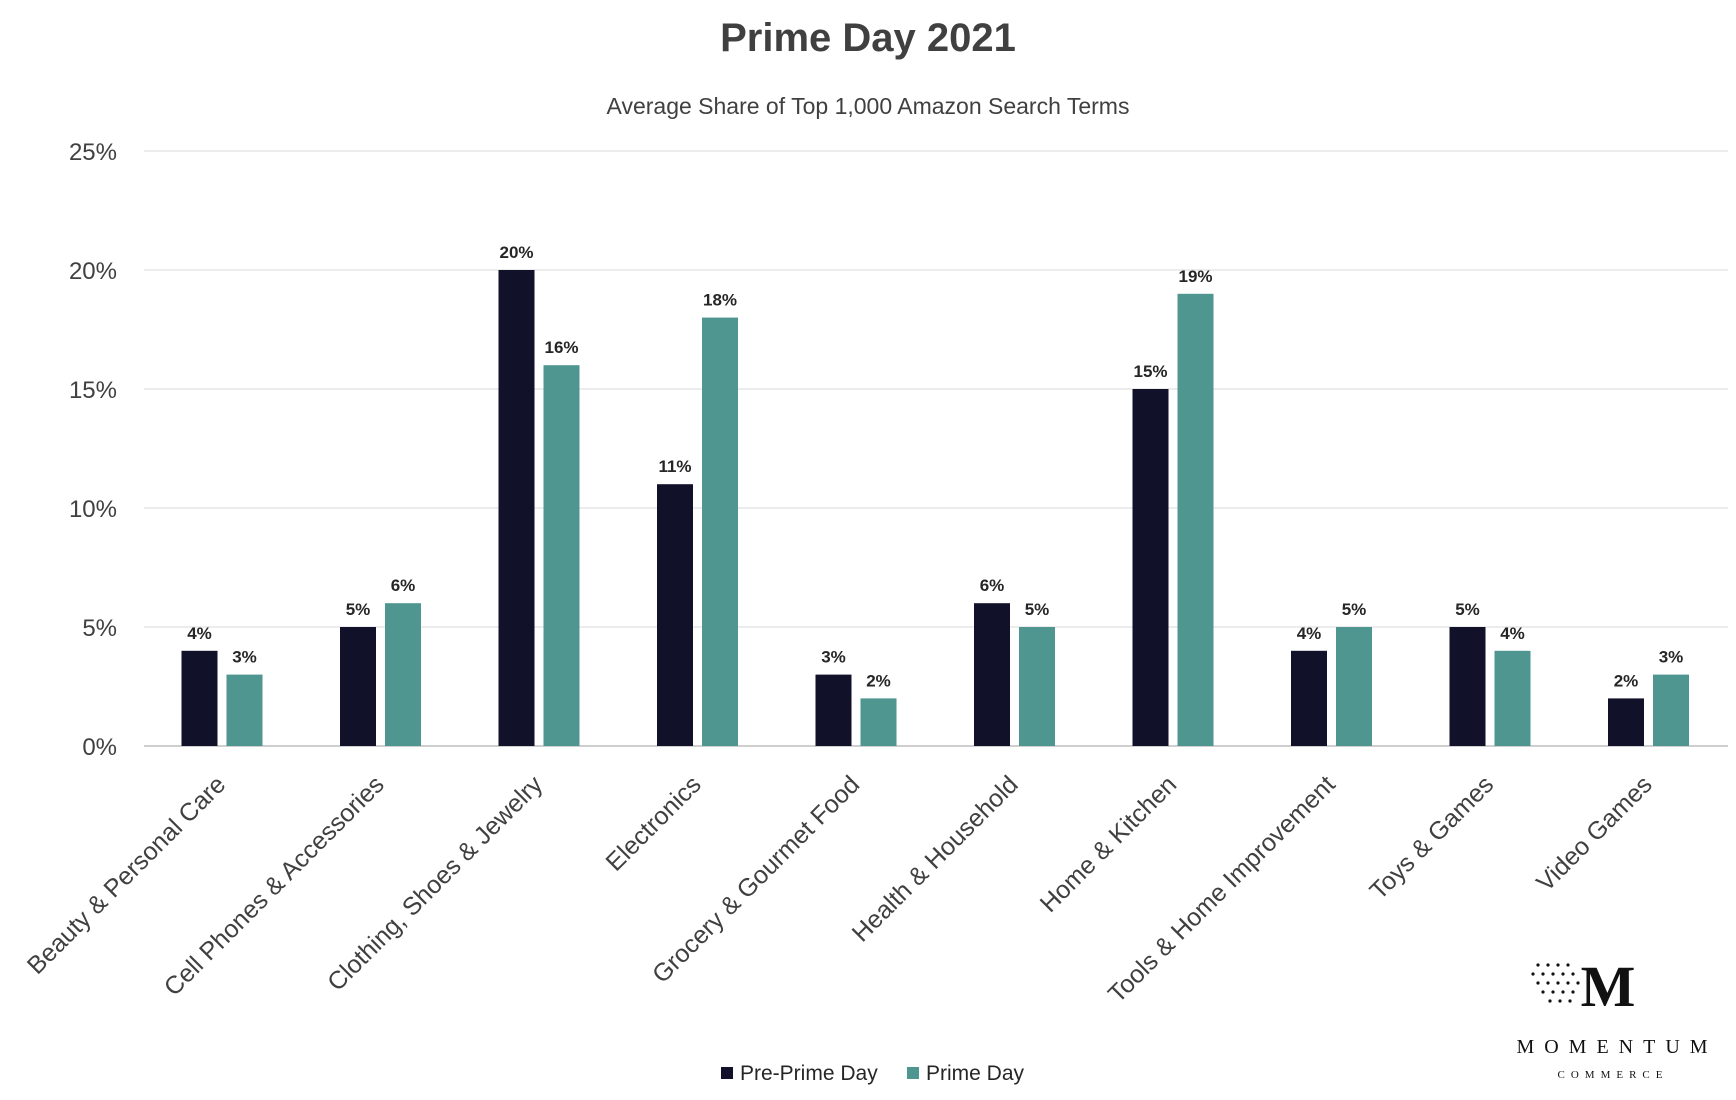 The width and height of the screenshot is (1736, 1100). I want to click on legend-swatch-pre-prime-day, so click(727, 1073).